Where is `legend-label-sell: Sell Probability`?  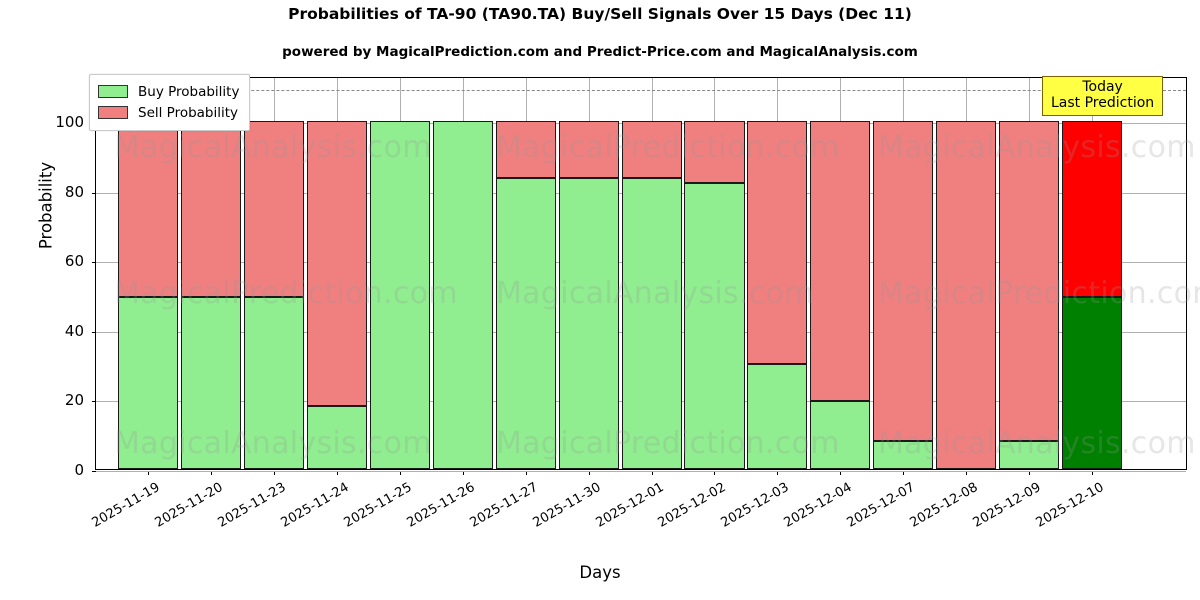 legend-label-sell: Sell Probability is located at coordinates (188, 112).